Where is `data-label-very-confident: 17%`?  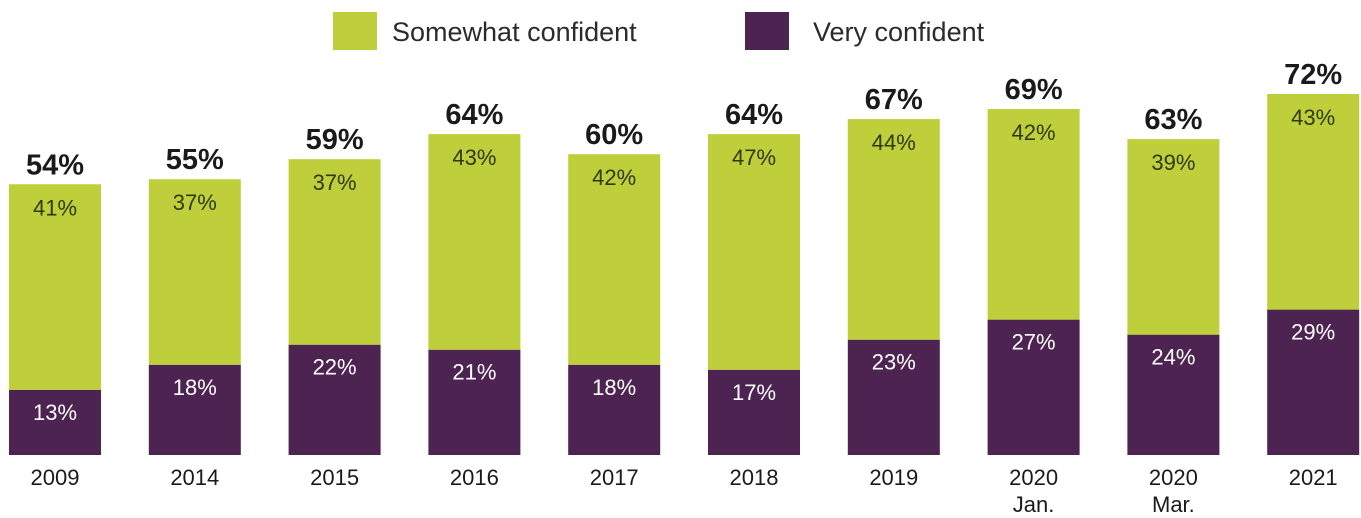 data-label-very-confident: 17% is located at coordinates (754, 392).